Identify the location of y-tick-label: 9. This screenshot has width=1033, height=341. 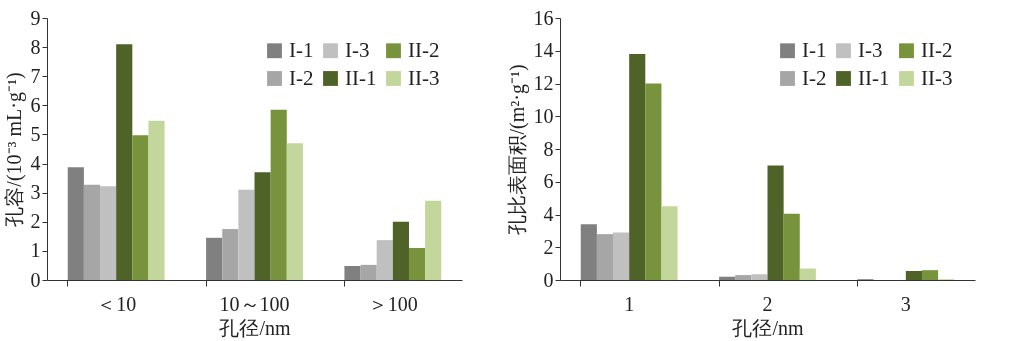
(35, 17).